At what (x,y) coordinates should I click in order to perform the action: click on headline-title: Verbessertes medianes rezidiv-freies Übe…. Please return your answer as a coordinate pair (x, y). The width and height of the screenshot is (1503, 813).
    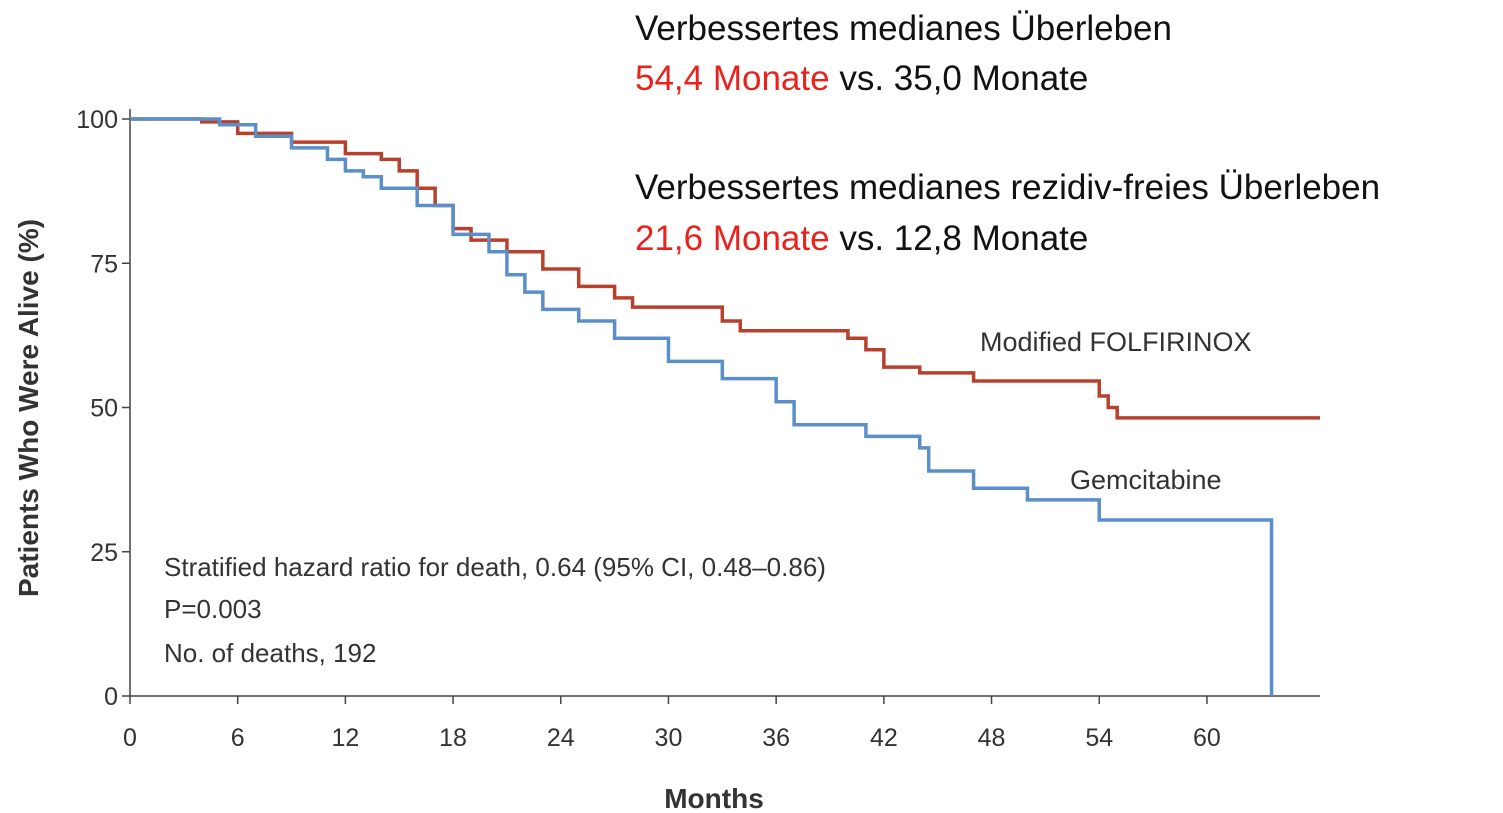
    Looking at the image, I should click on (1007, 187).